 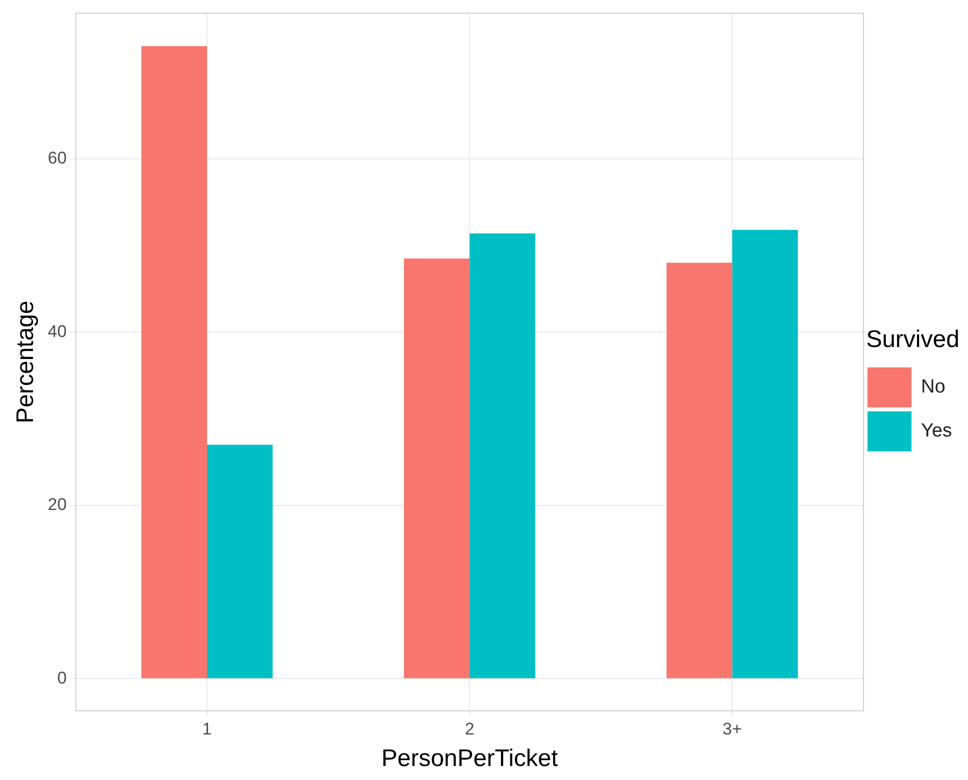 What do you see at coordinates (732, 729) in the screenshot?
I see `x-tick-label: 3+` at bounding box center [732, 729].